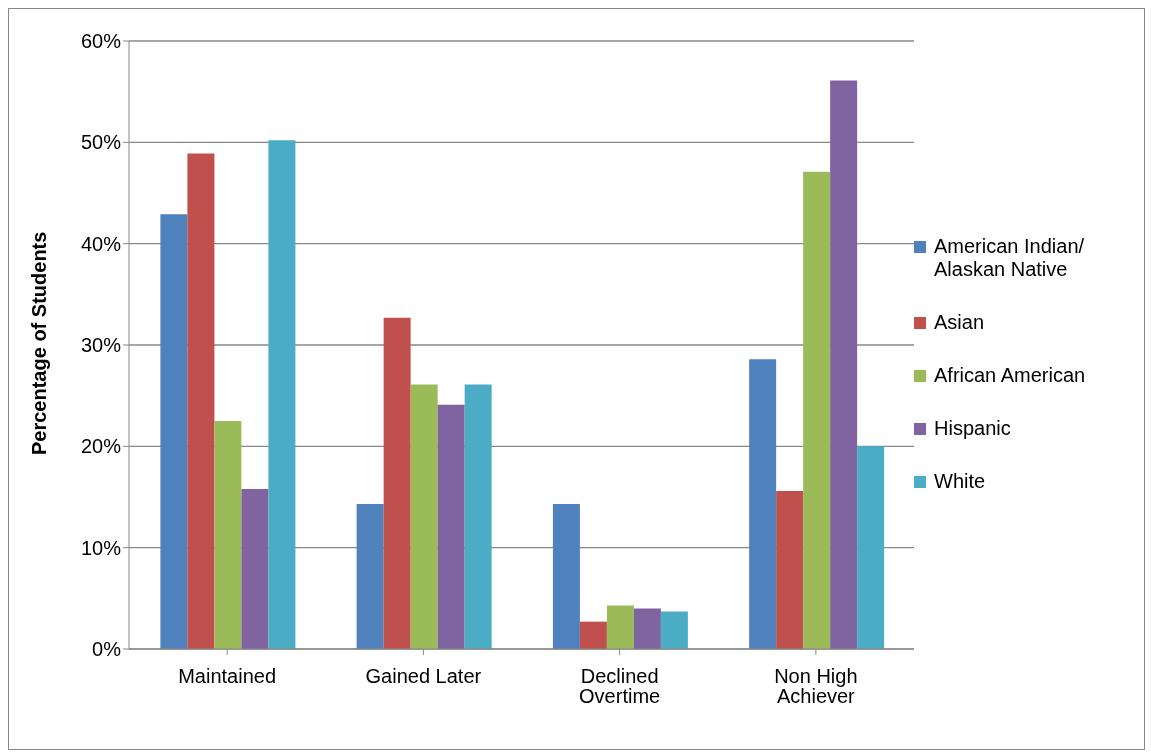 The image size is (1151, 756). What do you see at coordinates (101, 446) in the screenshot?
I see `y-tick-label: 20%` at bounding box center [101, 446].